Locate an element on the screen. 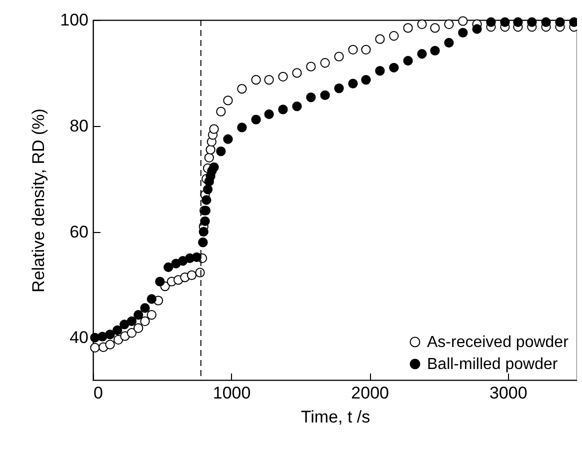  y-axis-title: Relative density, RD (%) is located at coordinates (38, 200).